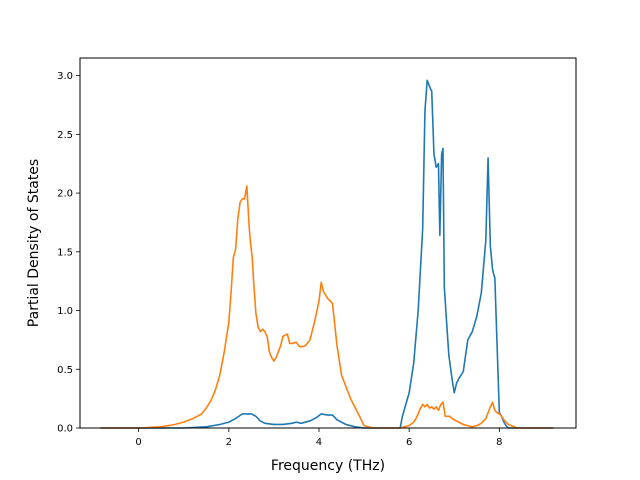  Describe the element at coordinates (65, 135) in the screenshot. I see `y-tick-label: 2.5` at that location.